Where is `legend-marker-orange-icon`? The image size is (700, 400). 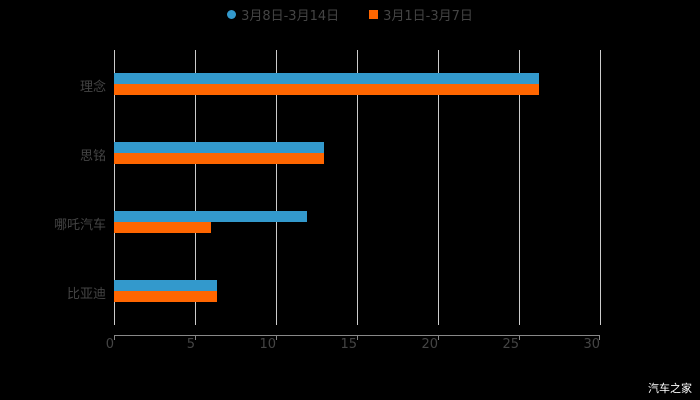 legend-marker-orange-icon is located at coordinates (374, 14).